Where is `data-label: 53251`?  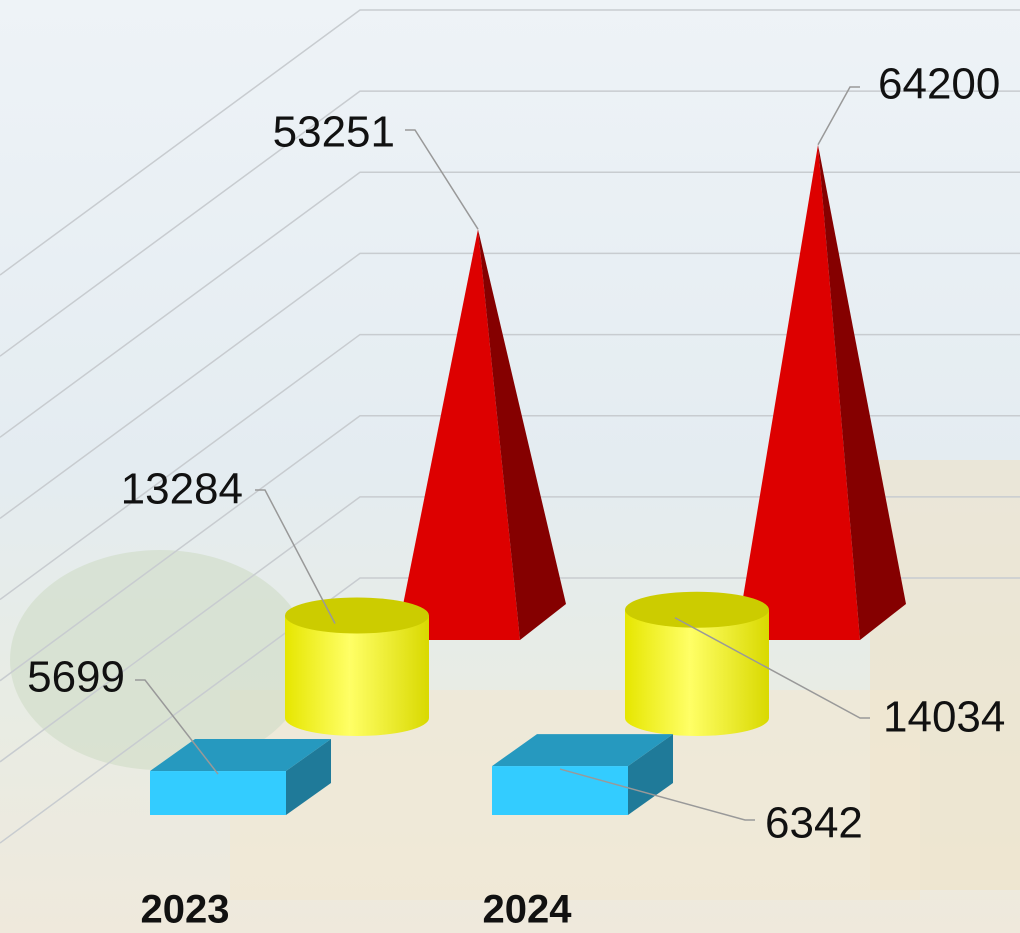
data-label: 53251 is located at coordinates (334, 132).